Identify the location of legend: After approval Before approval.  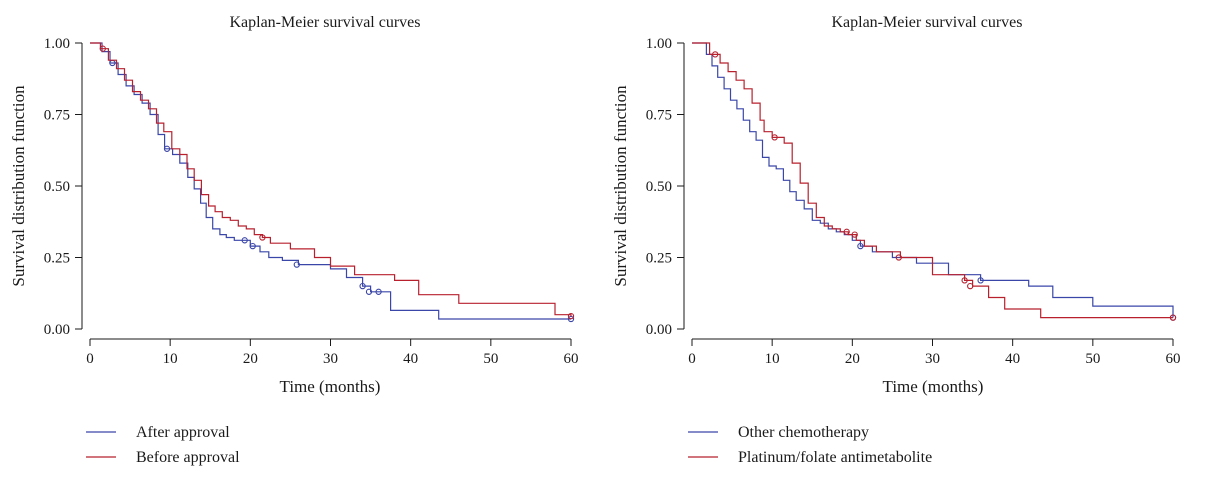
(163, 445).